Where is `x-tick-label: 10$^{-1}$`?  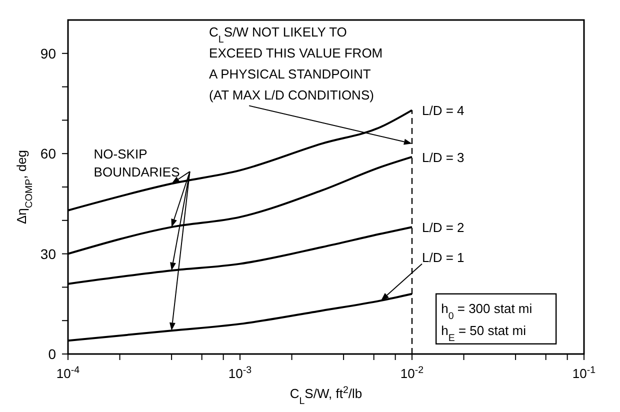
x-tick-label: 10$^{-1}$ is located at coordinates (584, 372).